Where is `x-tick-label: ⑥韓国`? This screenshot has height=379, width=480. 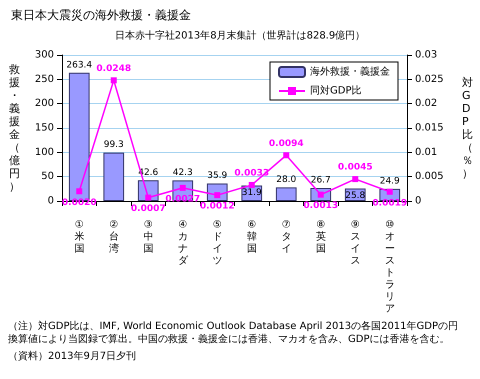
x-tick-label: ⑥韓国 is located at coordinates (251, 237).